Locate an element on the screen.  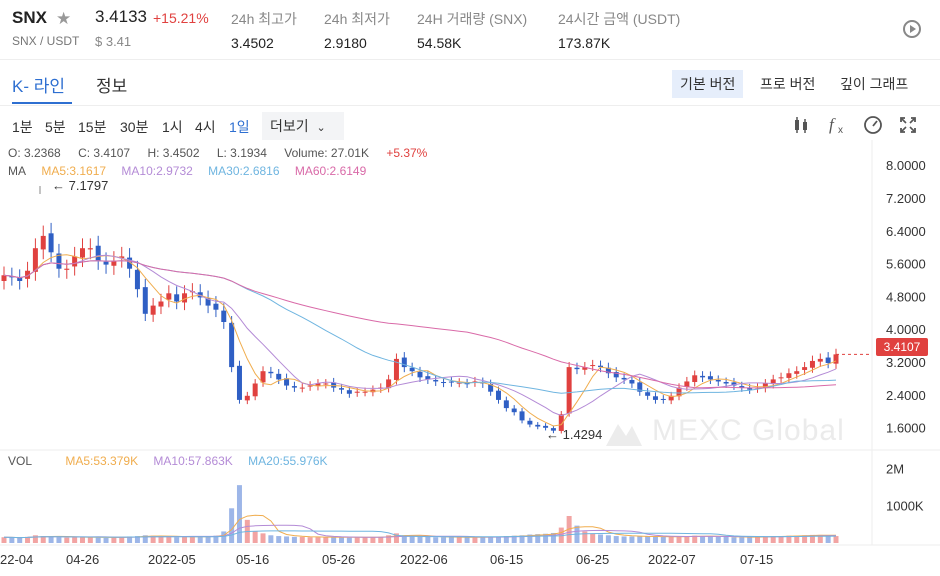
ohlc-close: C: 3.4107 is located at coordinates (104, 153).